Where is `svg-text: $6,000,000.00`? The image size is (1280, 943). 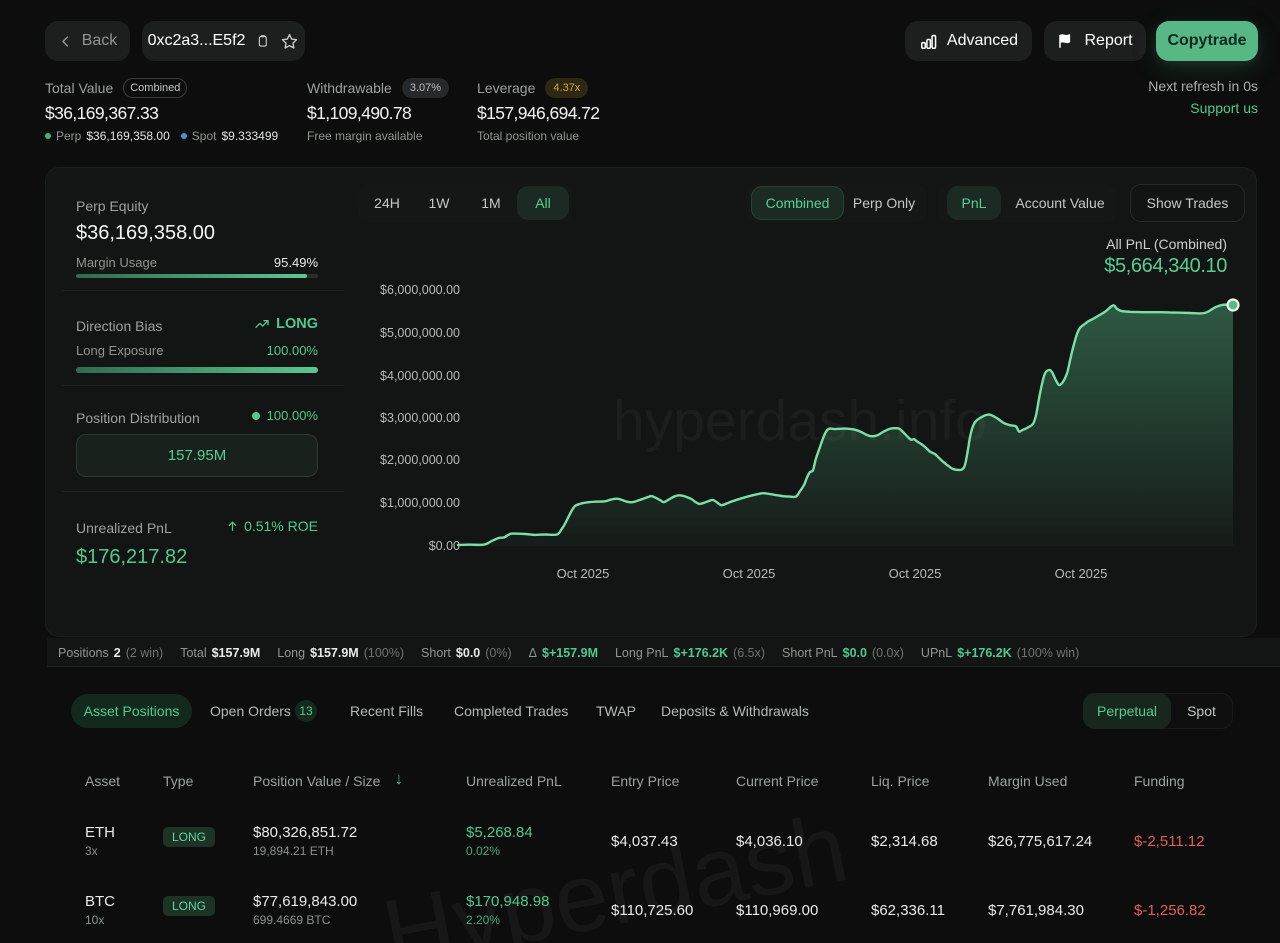 svg-text: $6,000,000.00 is located at coordinates (420, 290).